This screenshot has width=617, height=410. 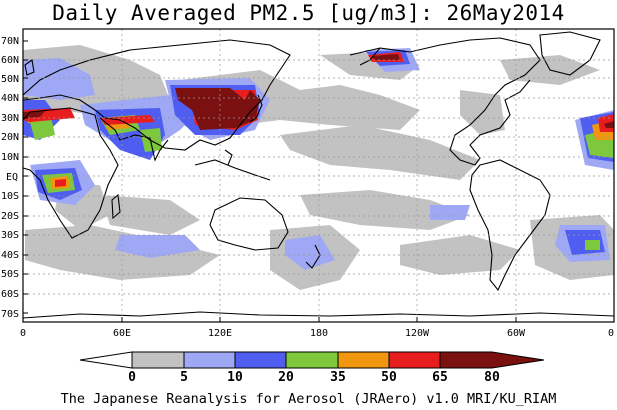 I want to click on lat-label: 60N, so click(x=10, y=60).